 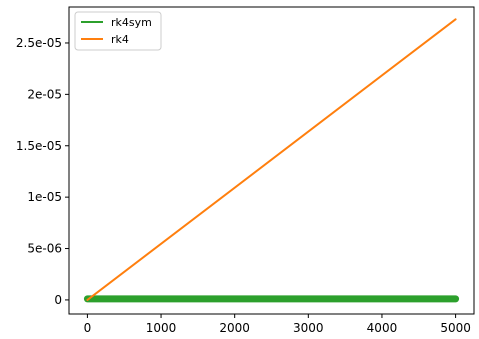 I want to click on x-tick-label: 5000, so click(x=455, y=328).